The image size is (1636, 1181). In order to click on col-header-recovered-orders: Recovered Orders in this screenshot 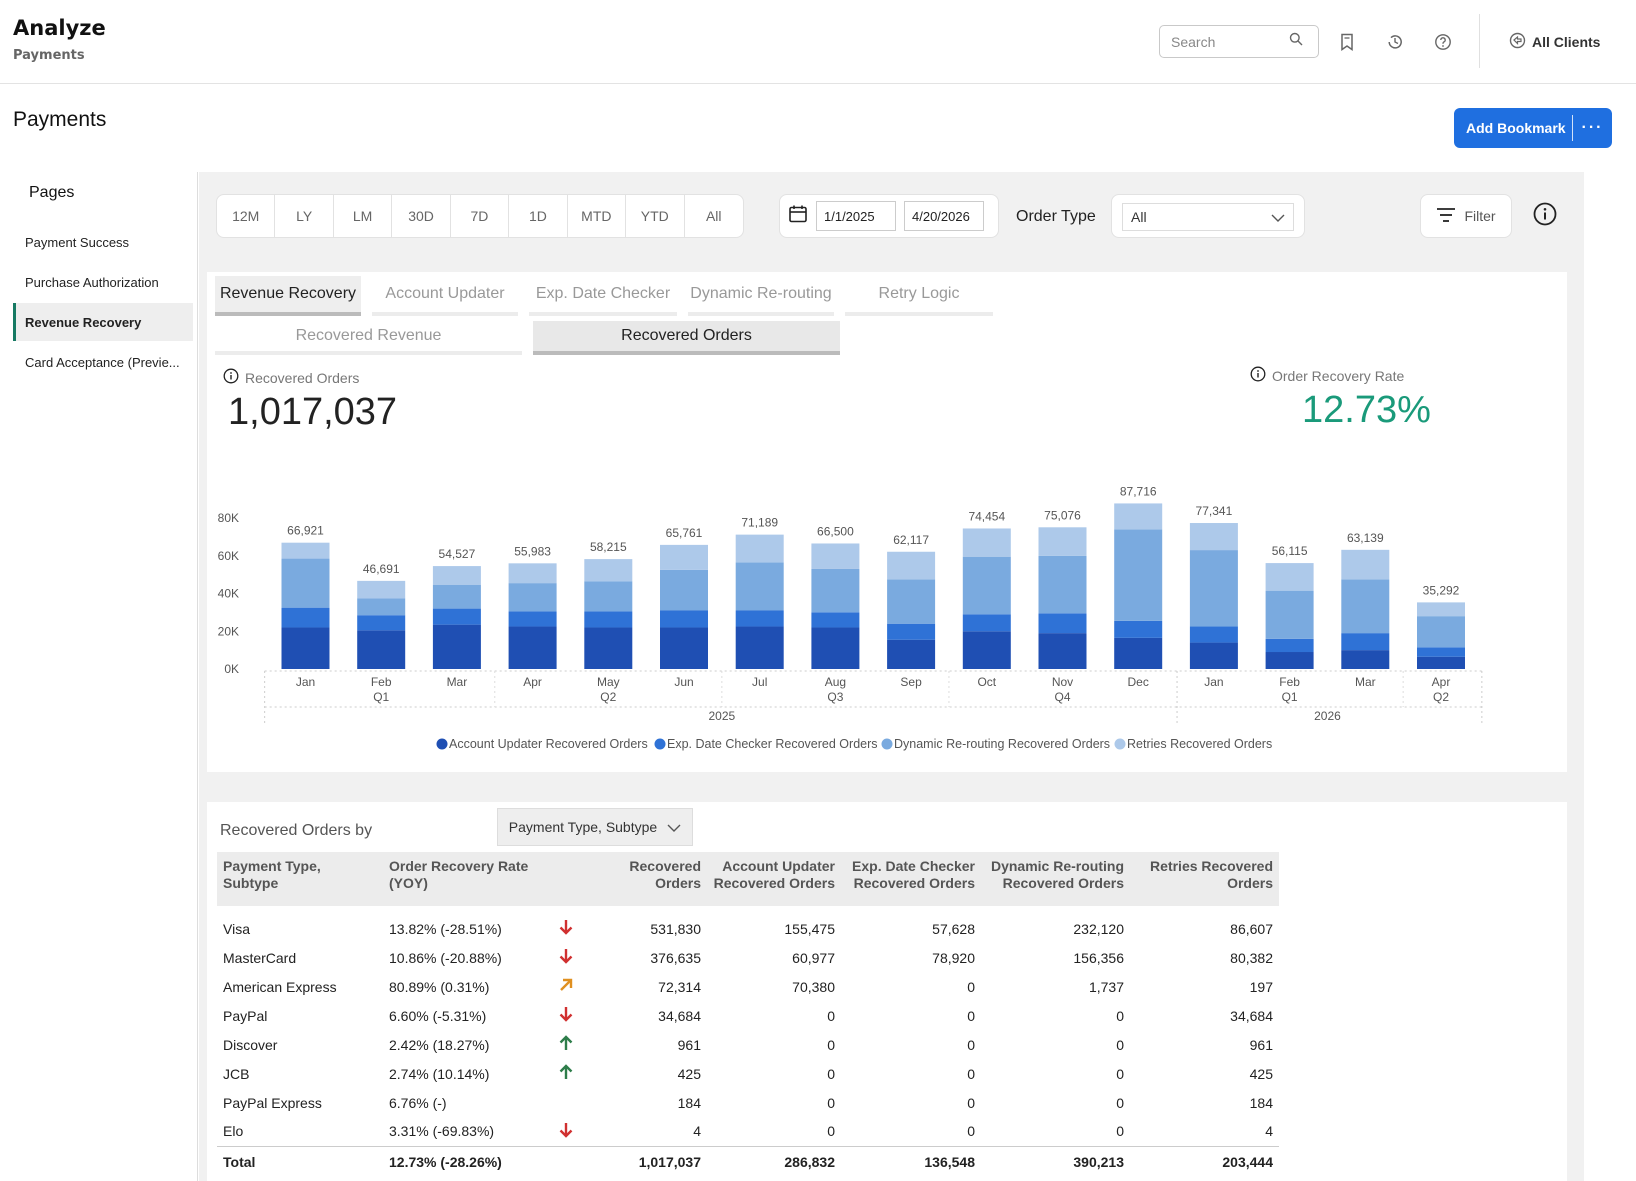, I will do `click(645, 879)`.